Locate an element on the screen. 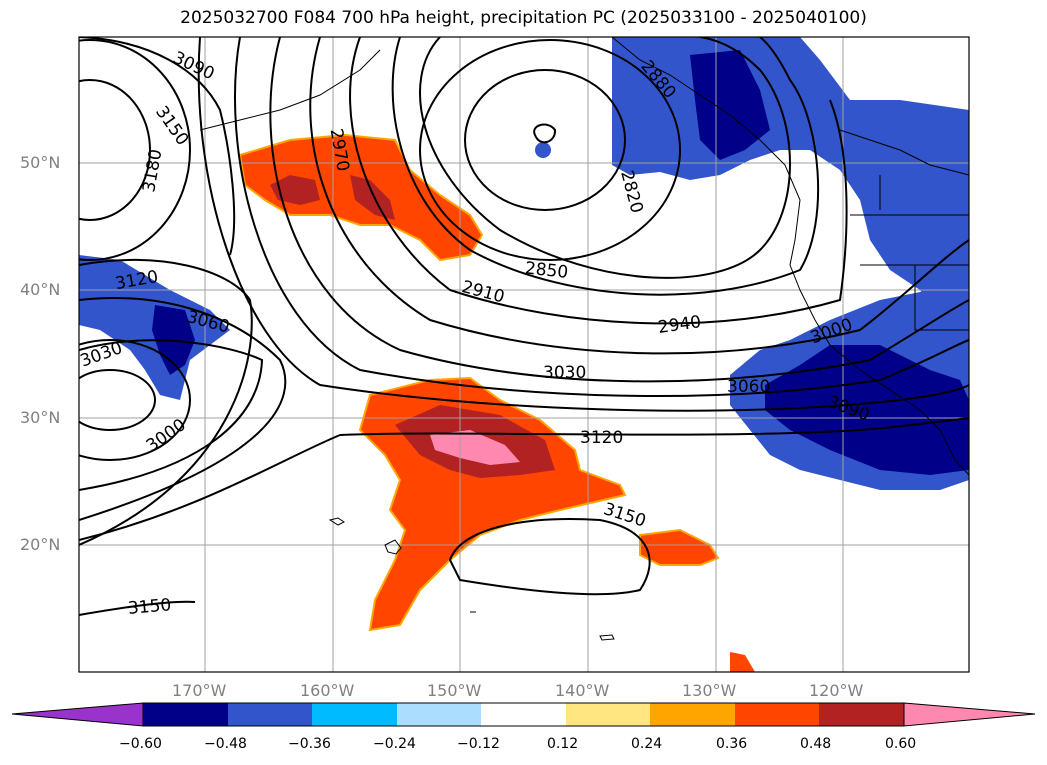 The width and height of the screenshot is (1047, 765). contour-label: 3180 is located at coordinates (152, 171).